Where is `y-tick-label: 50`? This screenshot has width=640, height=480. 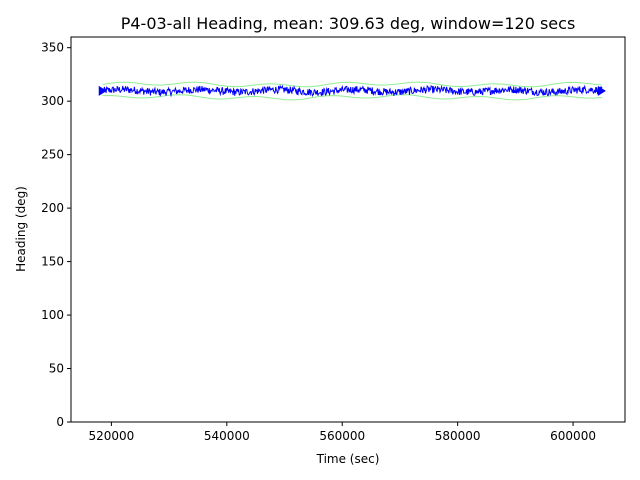
y-tick-label: 50 is located at coordinates (56, 369).